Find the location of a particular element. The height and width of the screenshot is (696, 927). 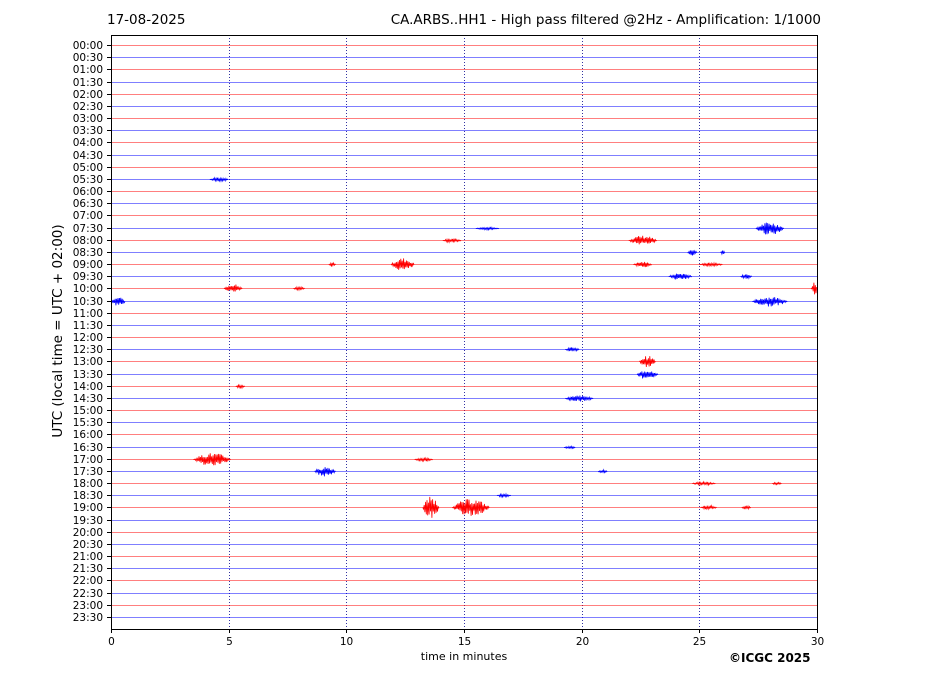

x-tick-label: 15 is located at coordinates (464, 642).